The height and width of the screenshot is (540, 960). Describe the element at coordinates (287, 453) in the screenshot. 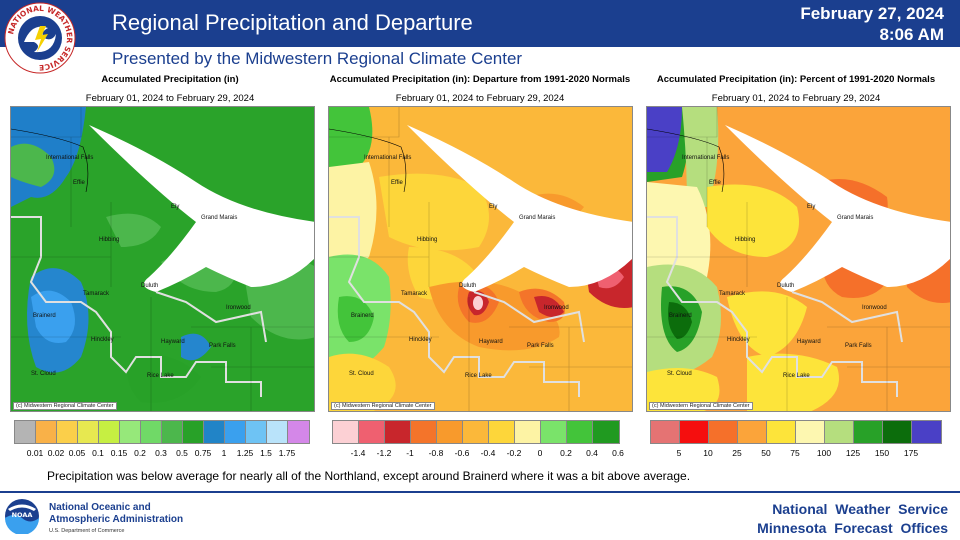

I see `legend-label: 1.75` at that location.